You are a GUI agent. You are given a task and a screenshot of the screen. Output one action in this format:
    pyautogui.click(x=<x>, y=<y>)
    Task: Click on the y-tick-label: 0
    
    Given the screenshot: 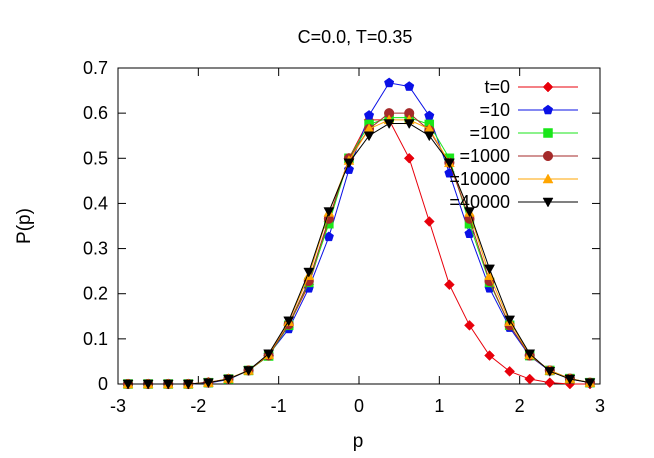 What is the action you would take?
    pyautogui.click(x=103, y=384)
    